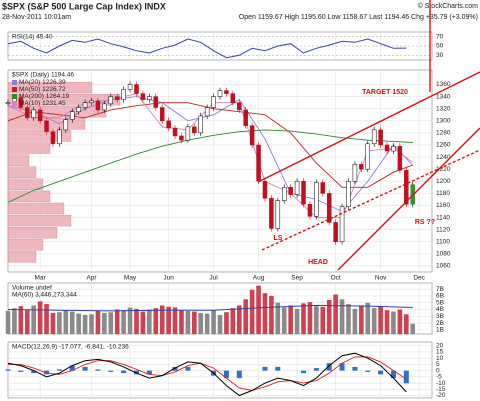 This screenshot has width=480, height=401. I want to click on signal-line, so click(207, 373).